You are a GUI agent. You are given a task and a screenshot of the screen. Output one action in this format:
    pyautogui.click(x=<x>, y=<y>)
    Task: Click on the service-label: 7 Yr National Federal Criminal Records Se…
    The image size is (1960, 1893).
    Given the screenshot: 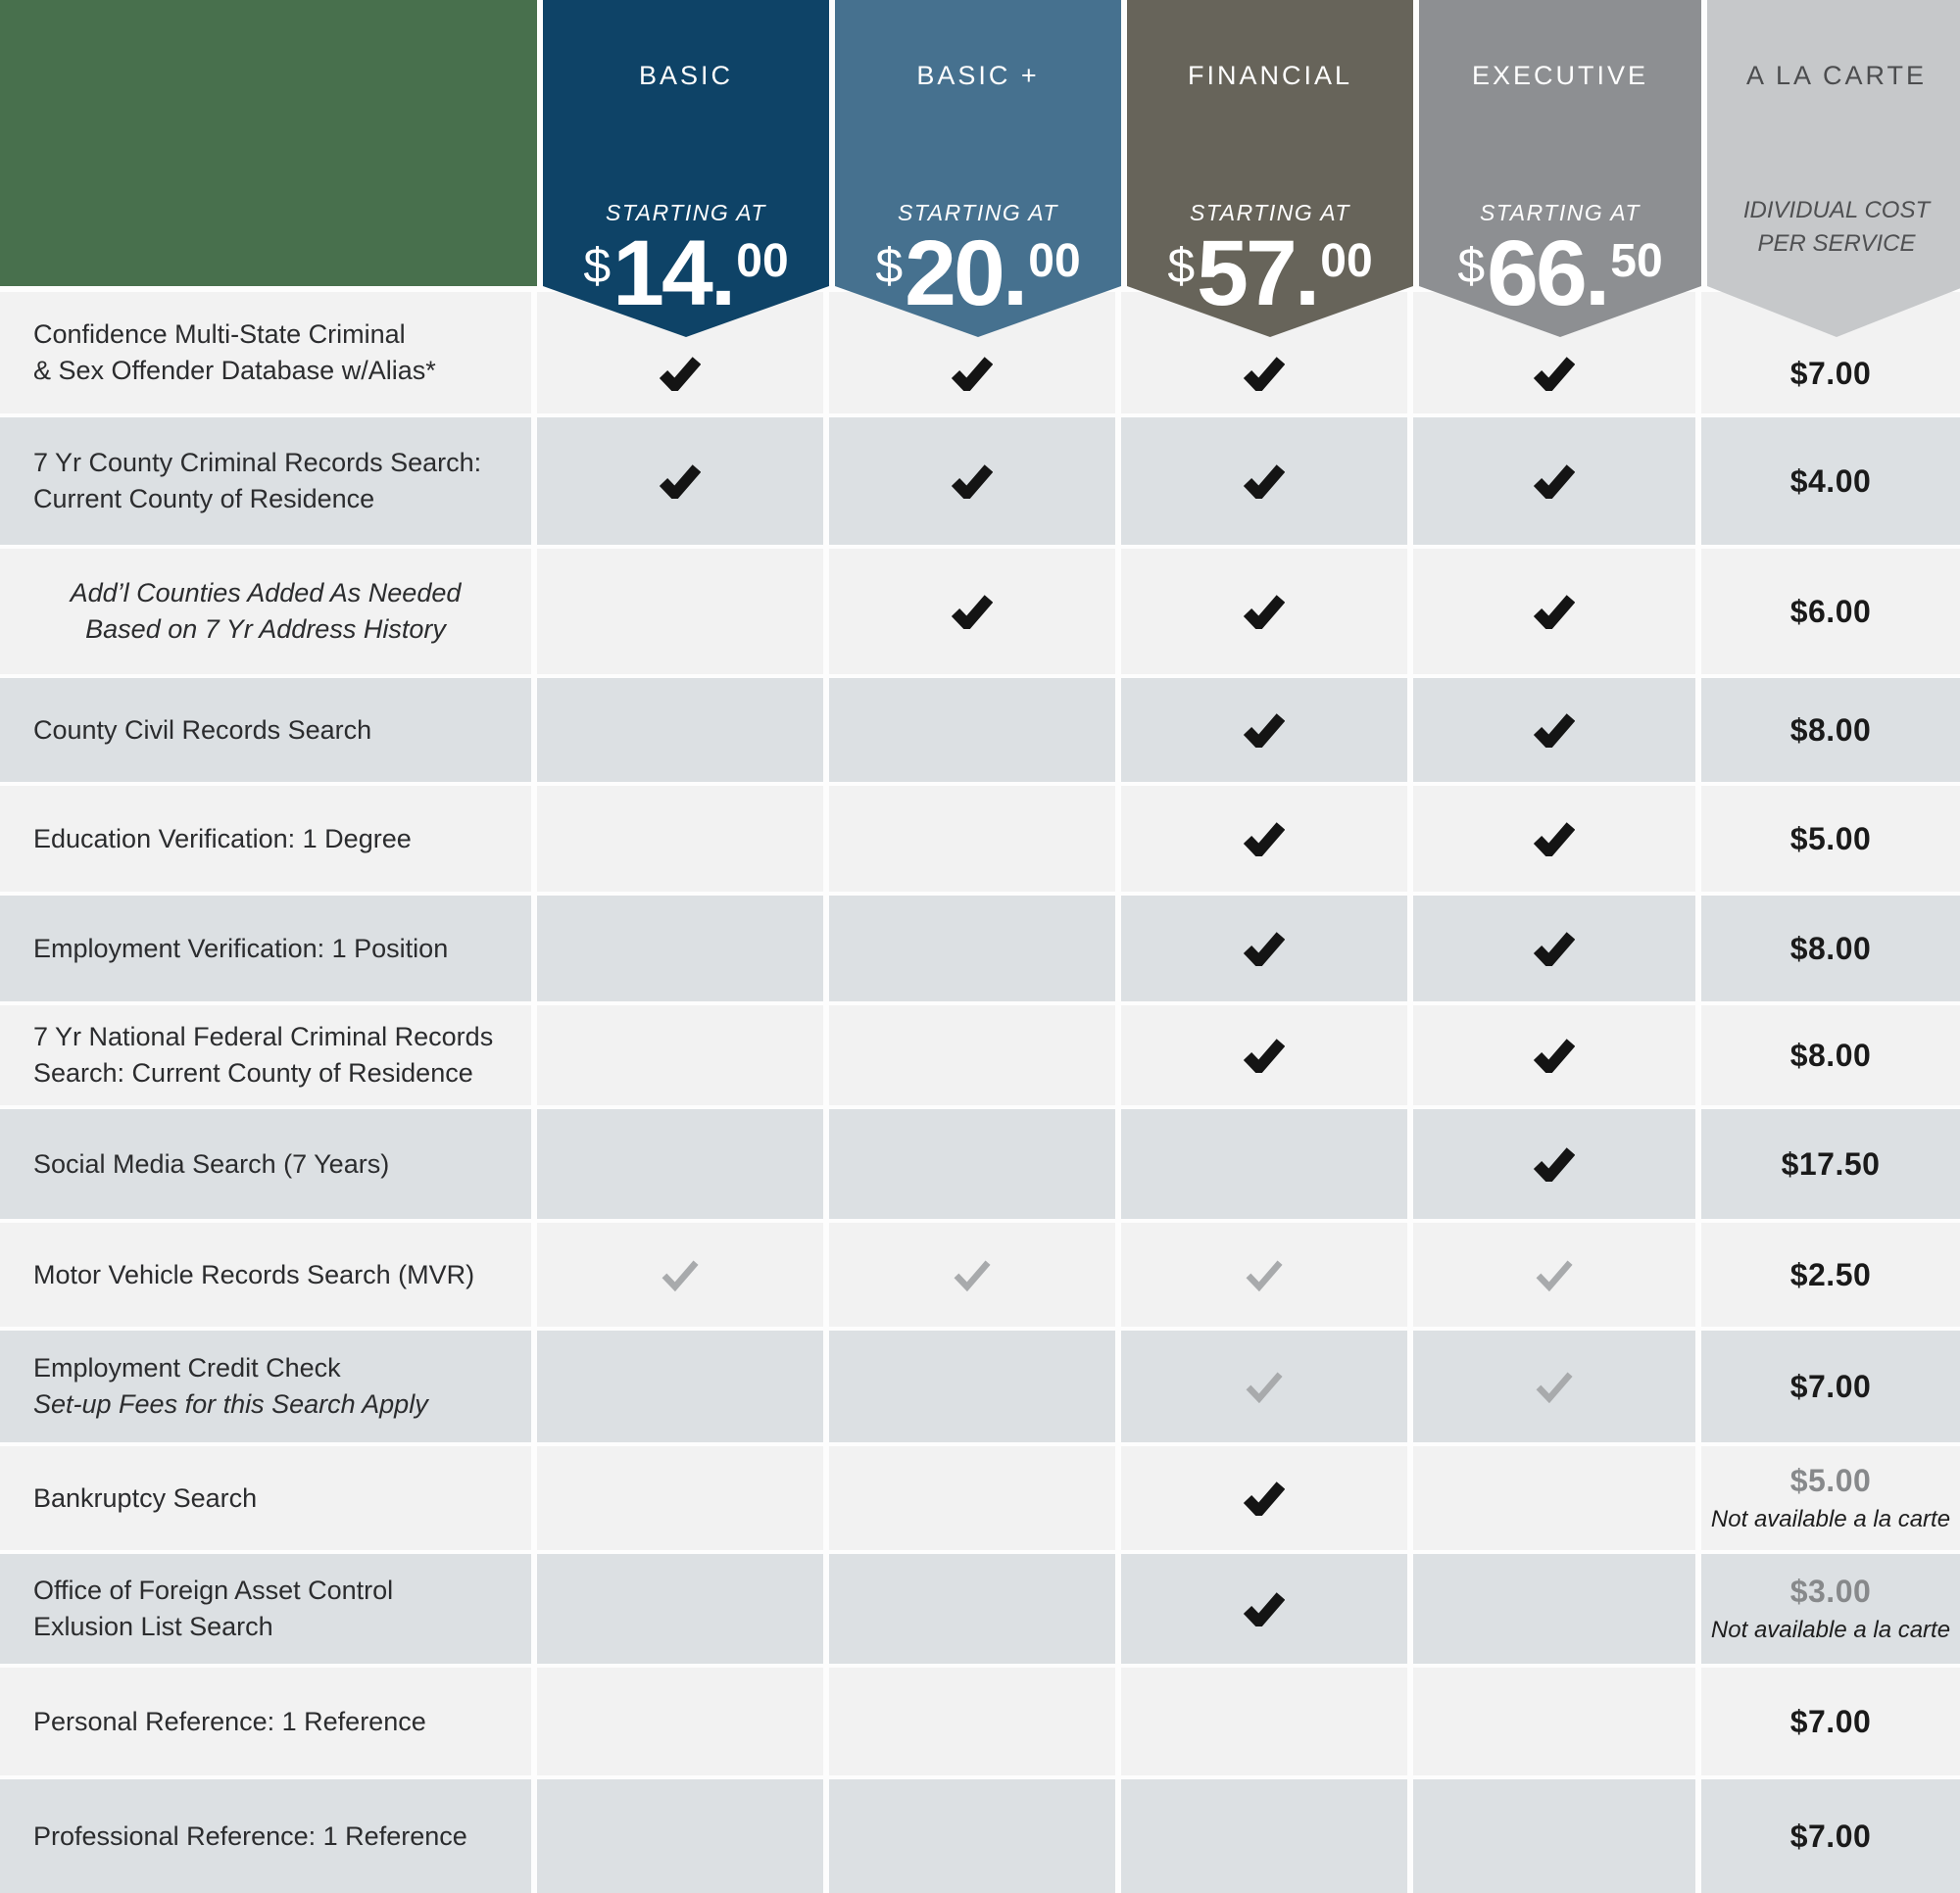 What is the action you would take?
    pyautogui.click(x=265, y=1055)
    